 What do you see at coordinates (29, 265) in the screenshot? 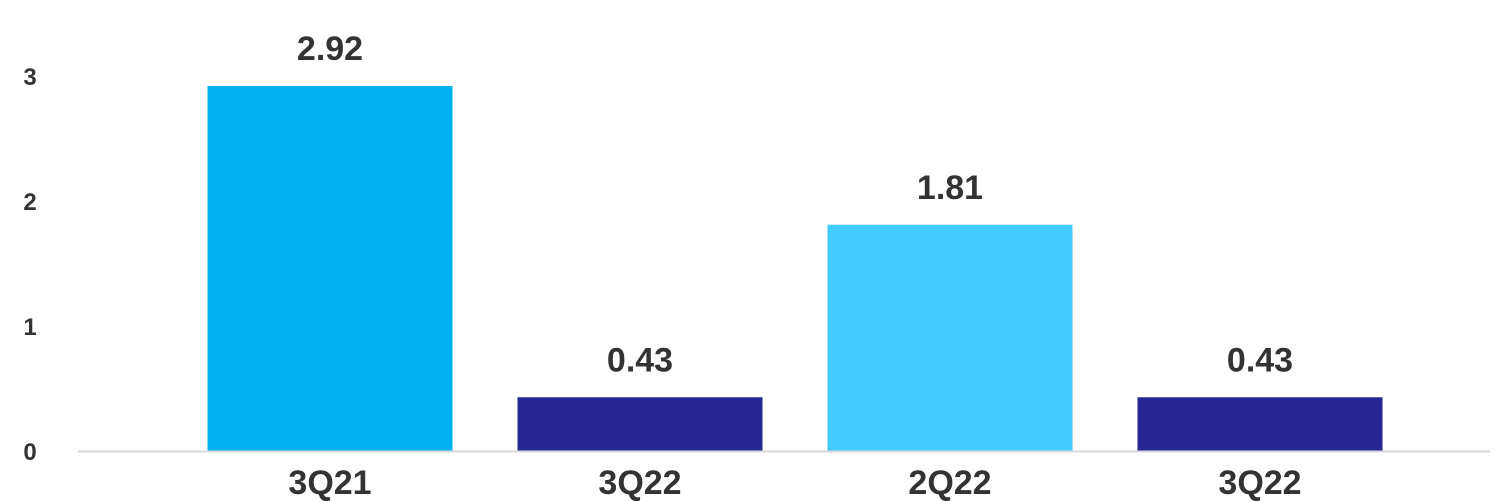
I see `y-axis-ticks: 0 1 2 3` at bounding box center [29, 265].